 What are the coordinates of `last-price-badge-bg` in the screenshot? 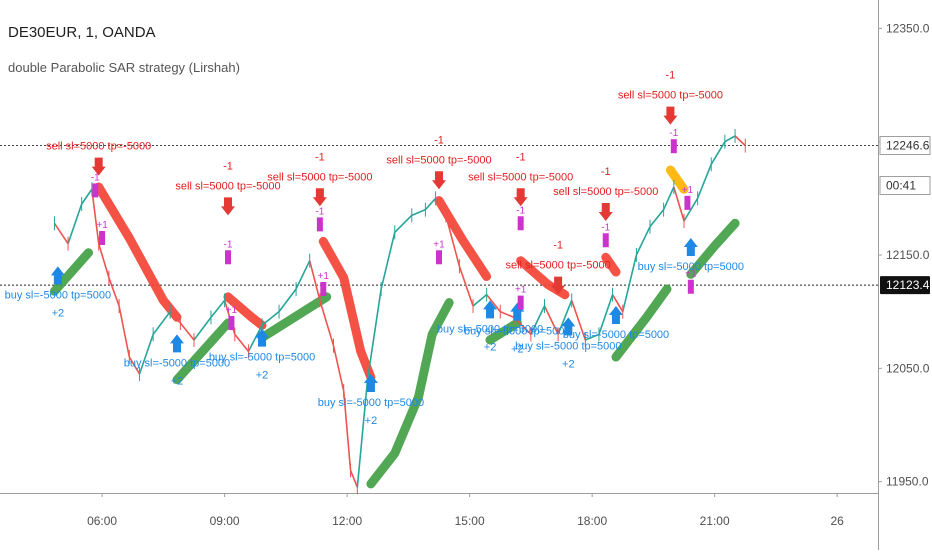 It's located at (905, 145).